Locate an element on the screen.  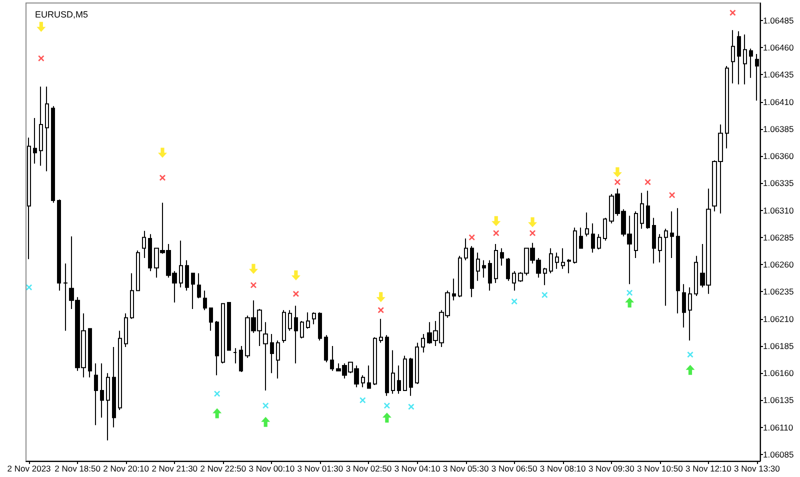
y-tick-label: 1.06210 is located at coordinates (778, 319).